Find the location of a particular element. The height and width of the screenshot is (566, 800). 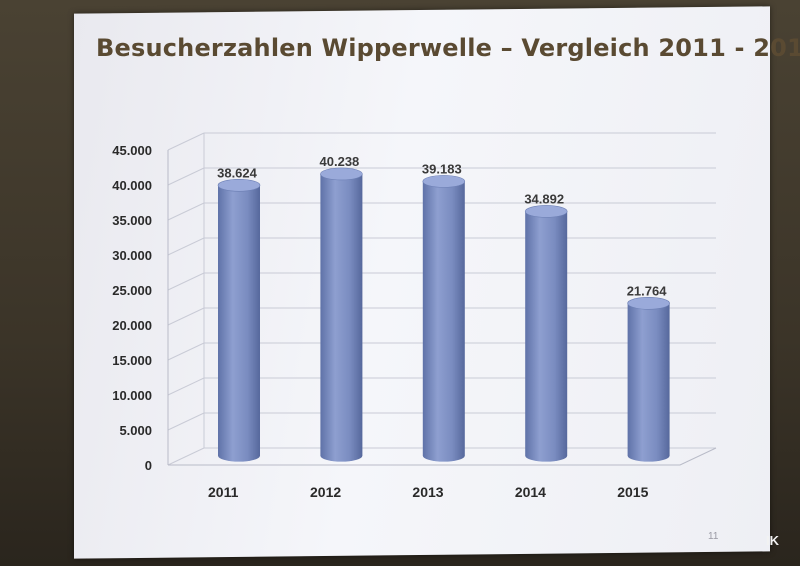

y-tick-label: 40.000 is located at coordinates (132, 185).